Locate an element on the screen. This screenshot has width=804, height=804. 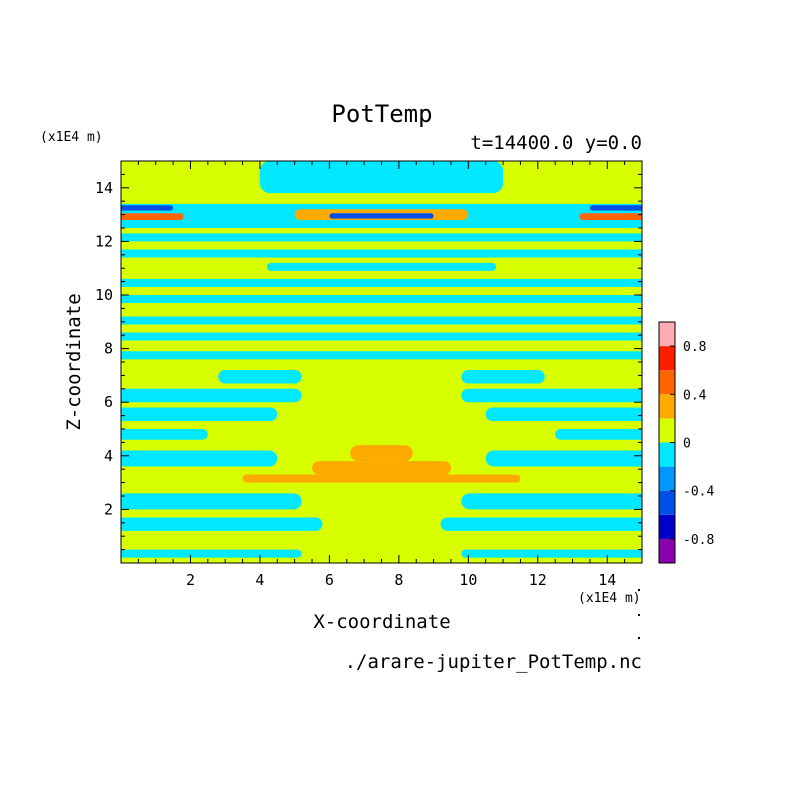
x-tick-label: 12 is located at coordinates (538, 580).